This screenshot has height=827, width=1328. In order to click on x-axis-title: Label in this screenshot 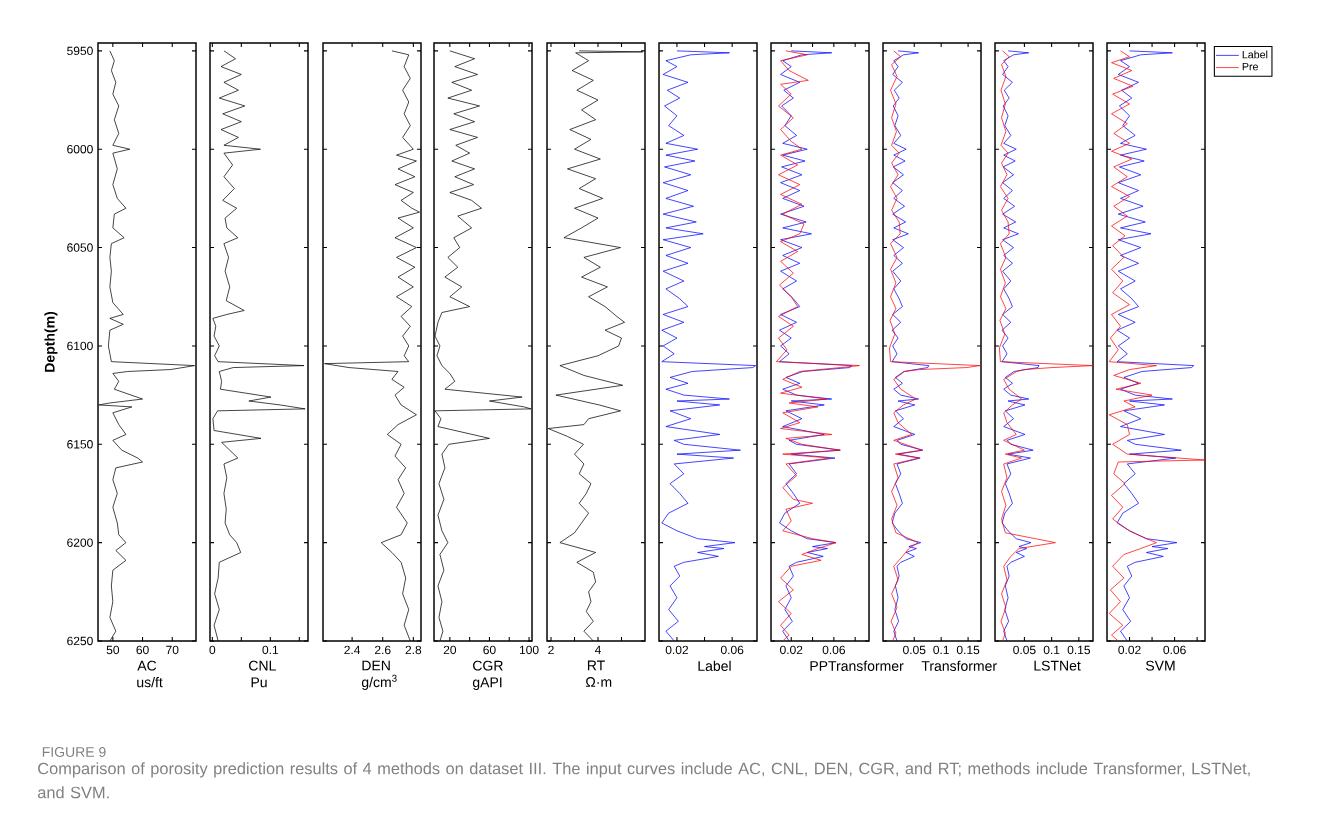, I will do `click(714, 665)`.